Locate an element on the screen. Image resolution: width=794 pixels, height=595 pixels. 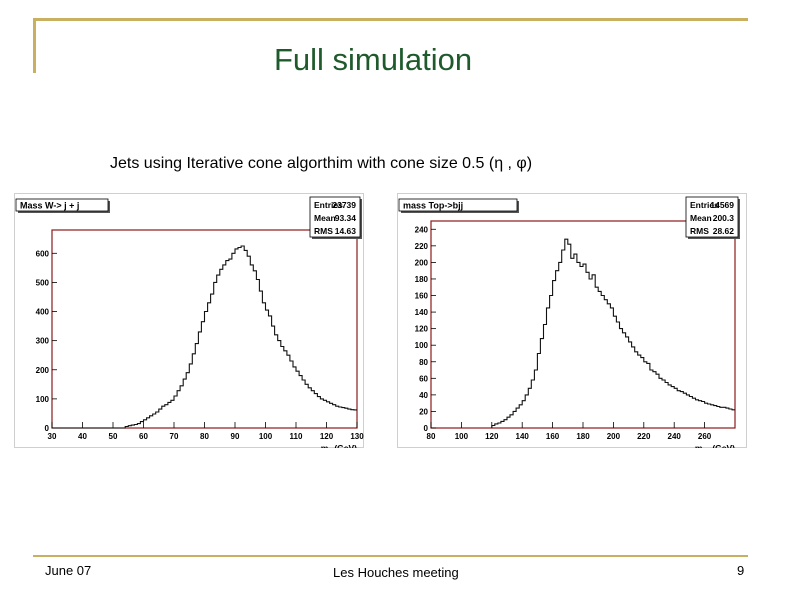
x-tick-label: 40 is located at coordinates (82, 436).